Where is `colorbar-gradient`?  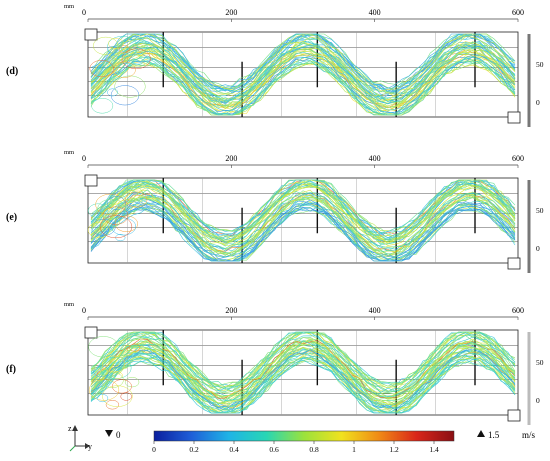 colorbar-gradient is located at coordinates (304, 436).